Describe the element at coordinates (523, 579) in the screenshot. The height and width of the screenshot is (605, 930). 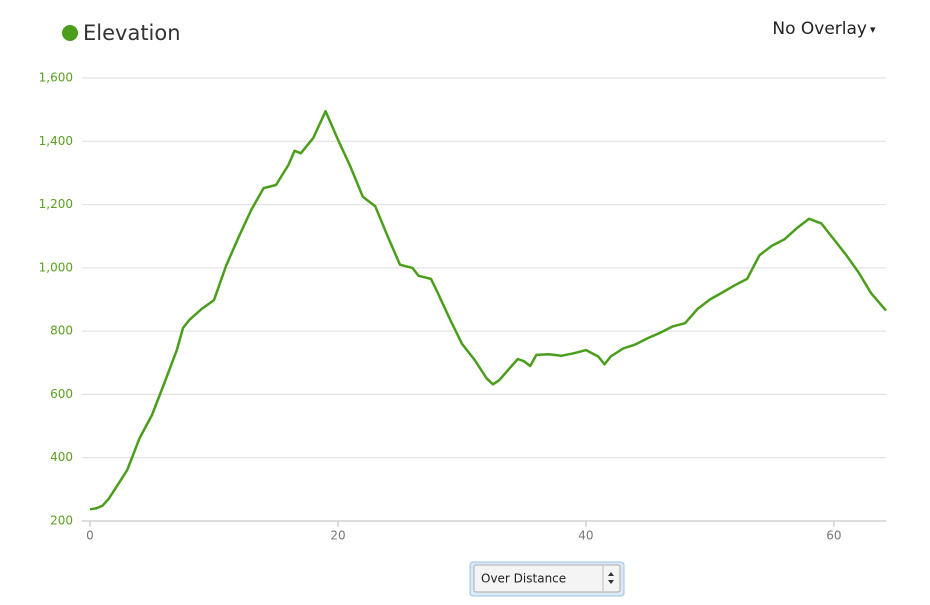
I see `select-label: Over Distance` at that location.